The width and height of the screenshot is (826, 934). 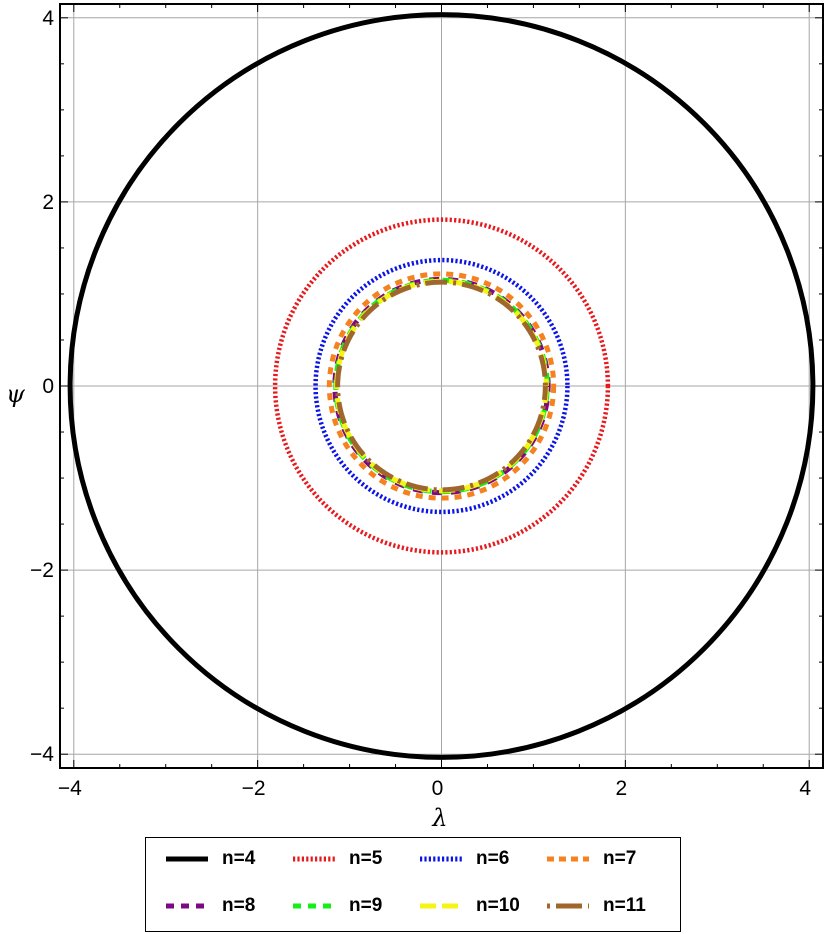 I want to click on legend-item: n=9, so click(x=336, y=906).